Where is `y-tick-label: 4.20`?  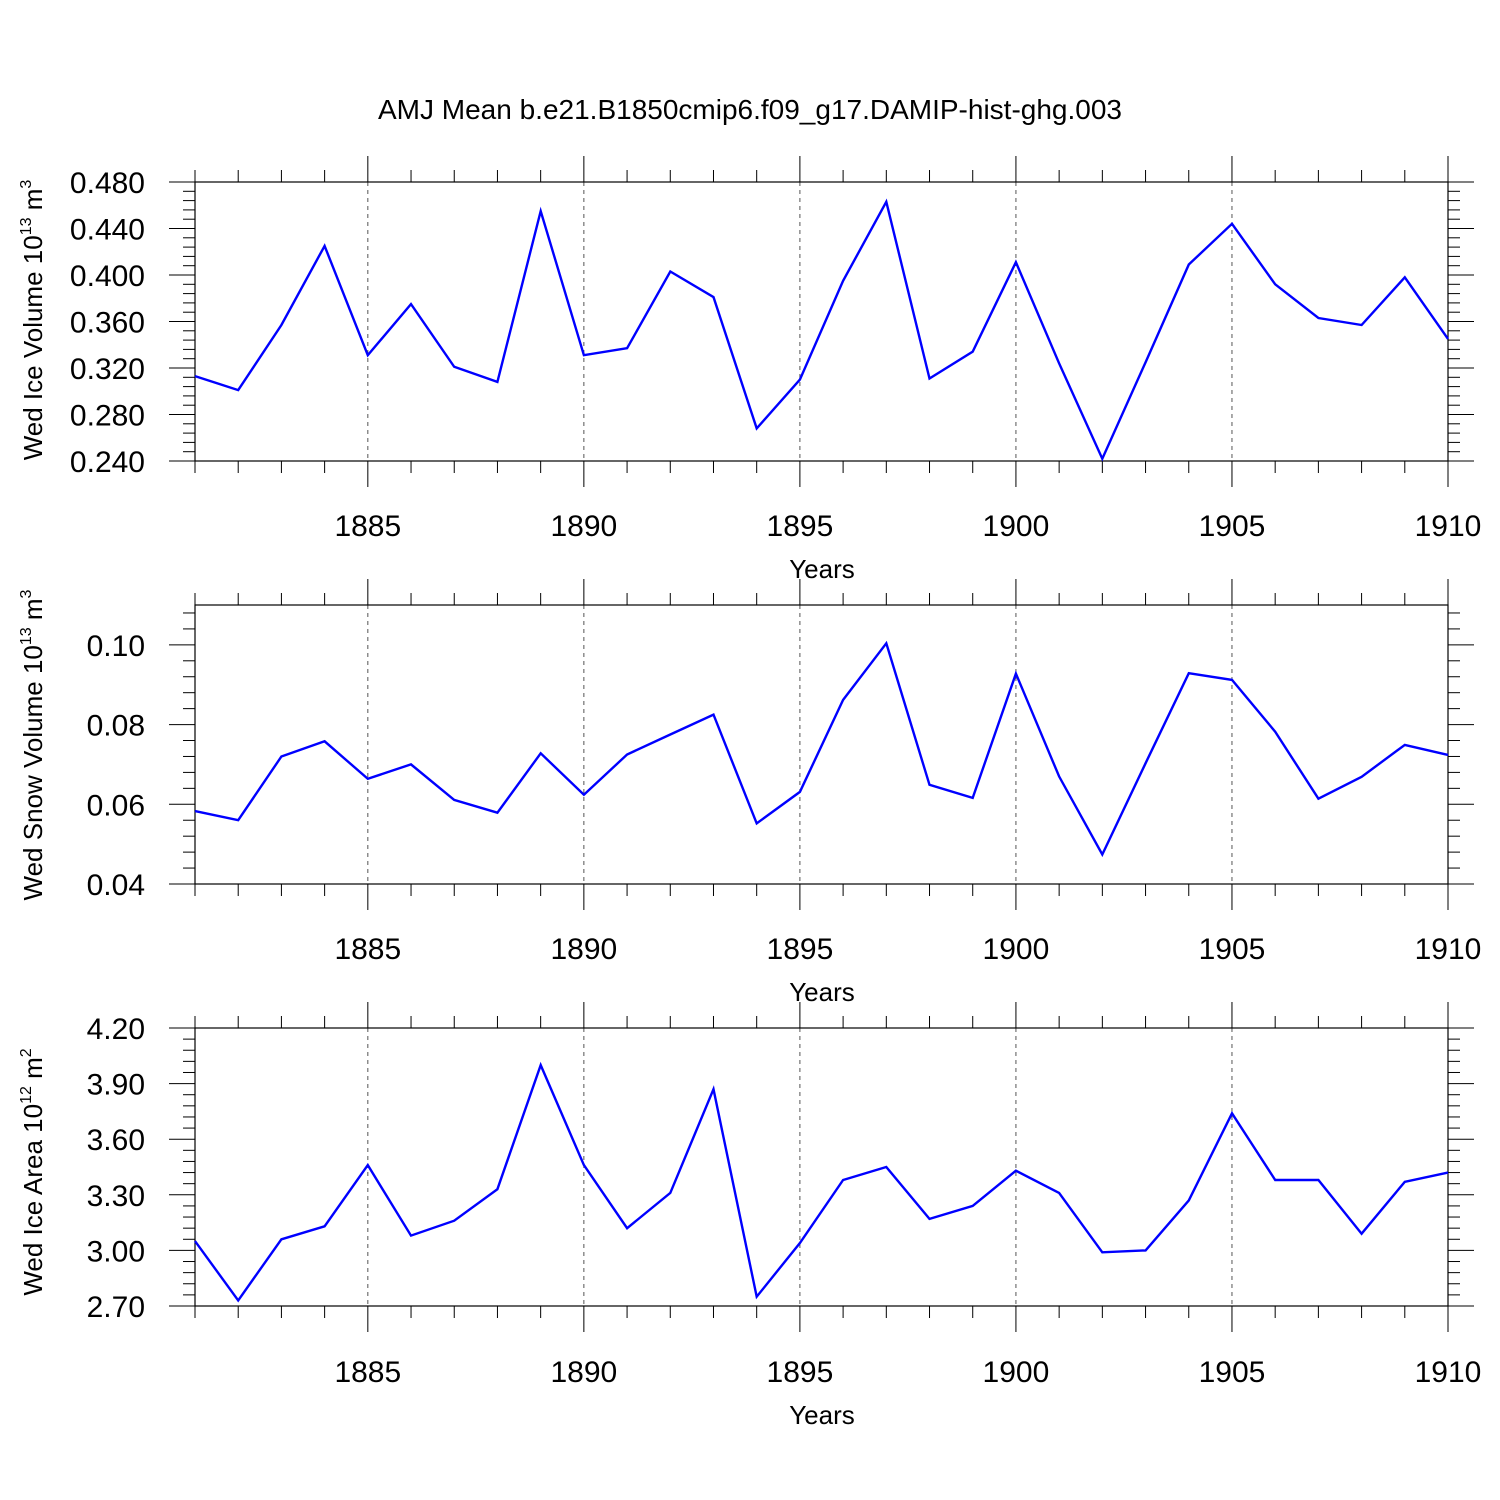
y-tick-label: 4.20 is located at coordinates (116, 1029).